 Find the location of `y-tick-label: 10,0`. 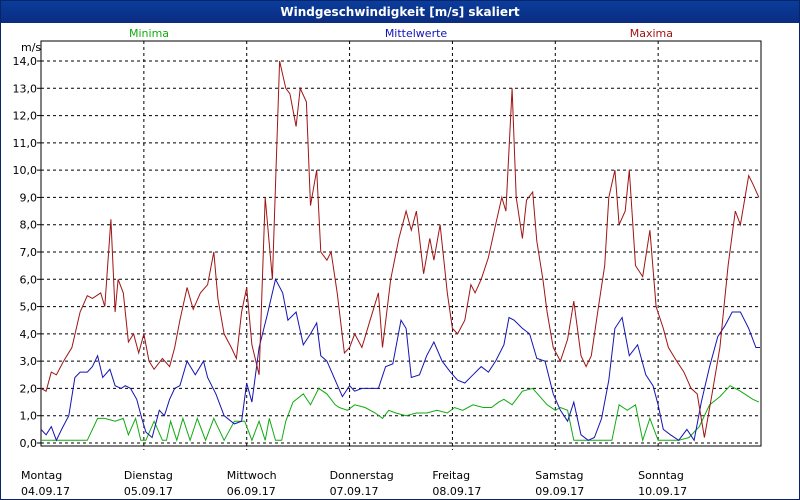

y-tick-label: 10,0 is located at coordinates (25, 170).